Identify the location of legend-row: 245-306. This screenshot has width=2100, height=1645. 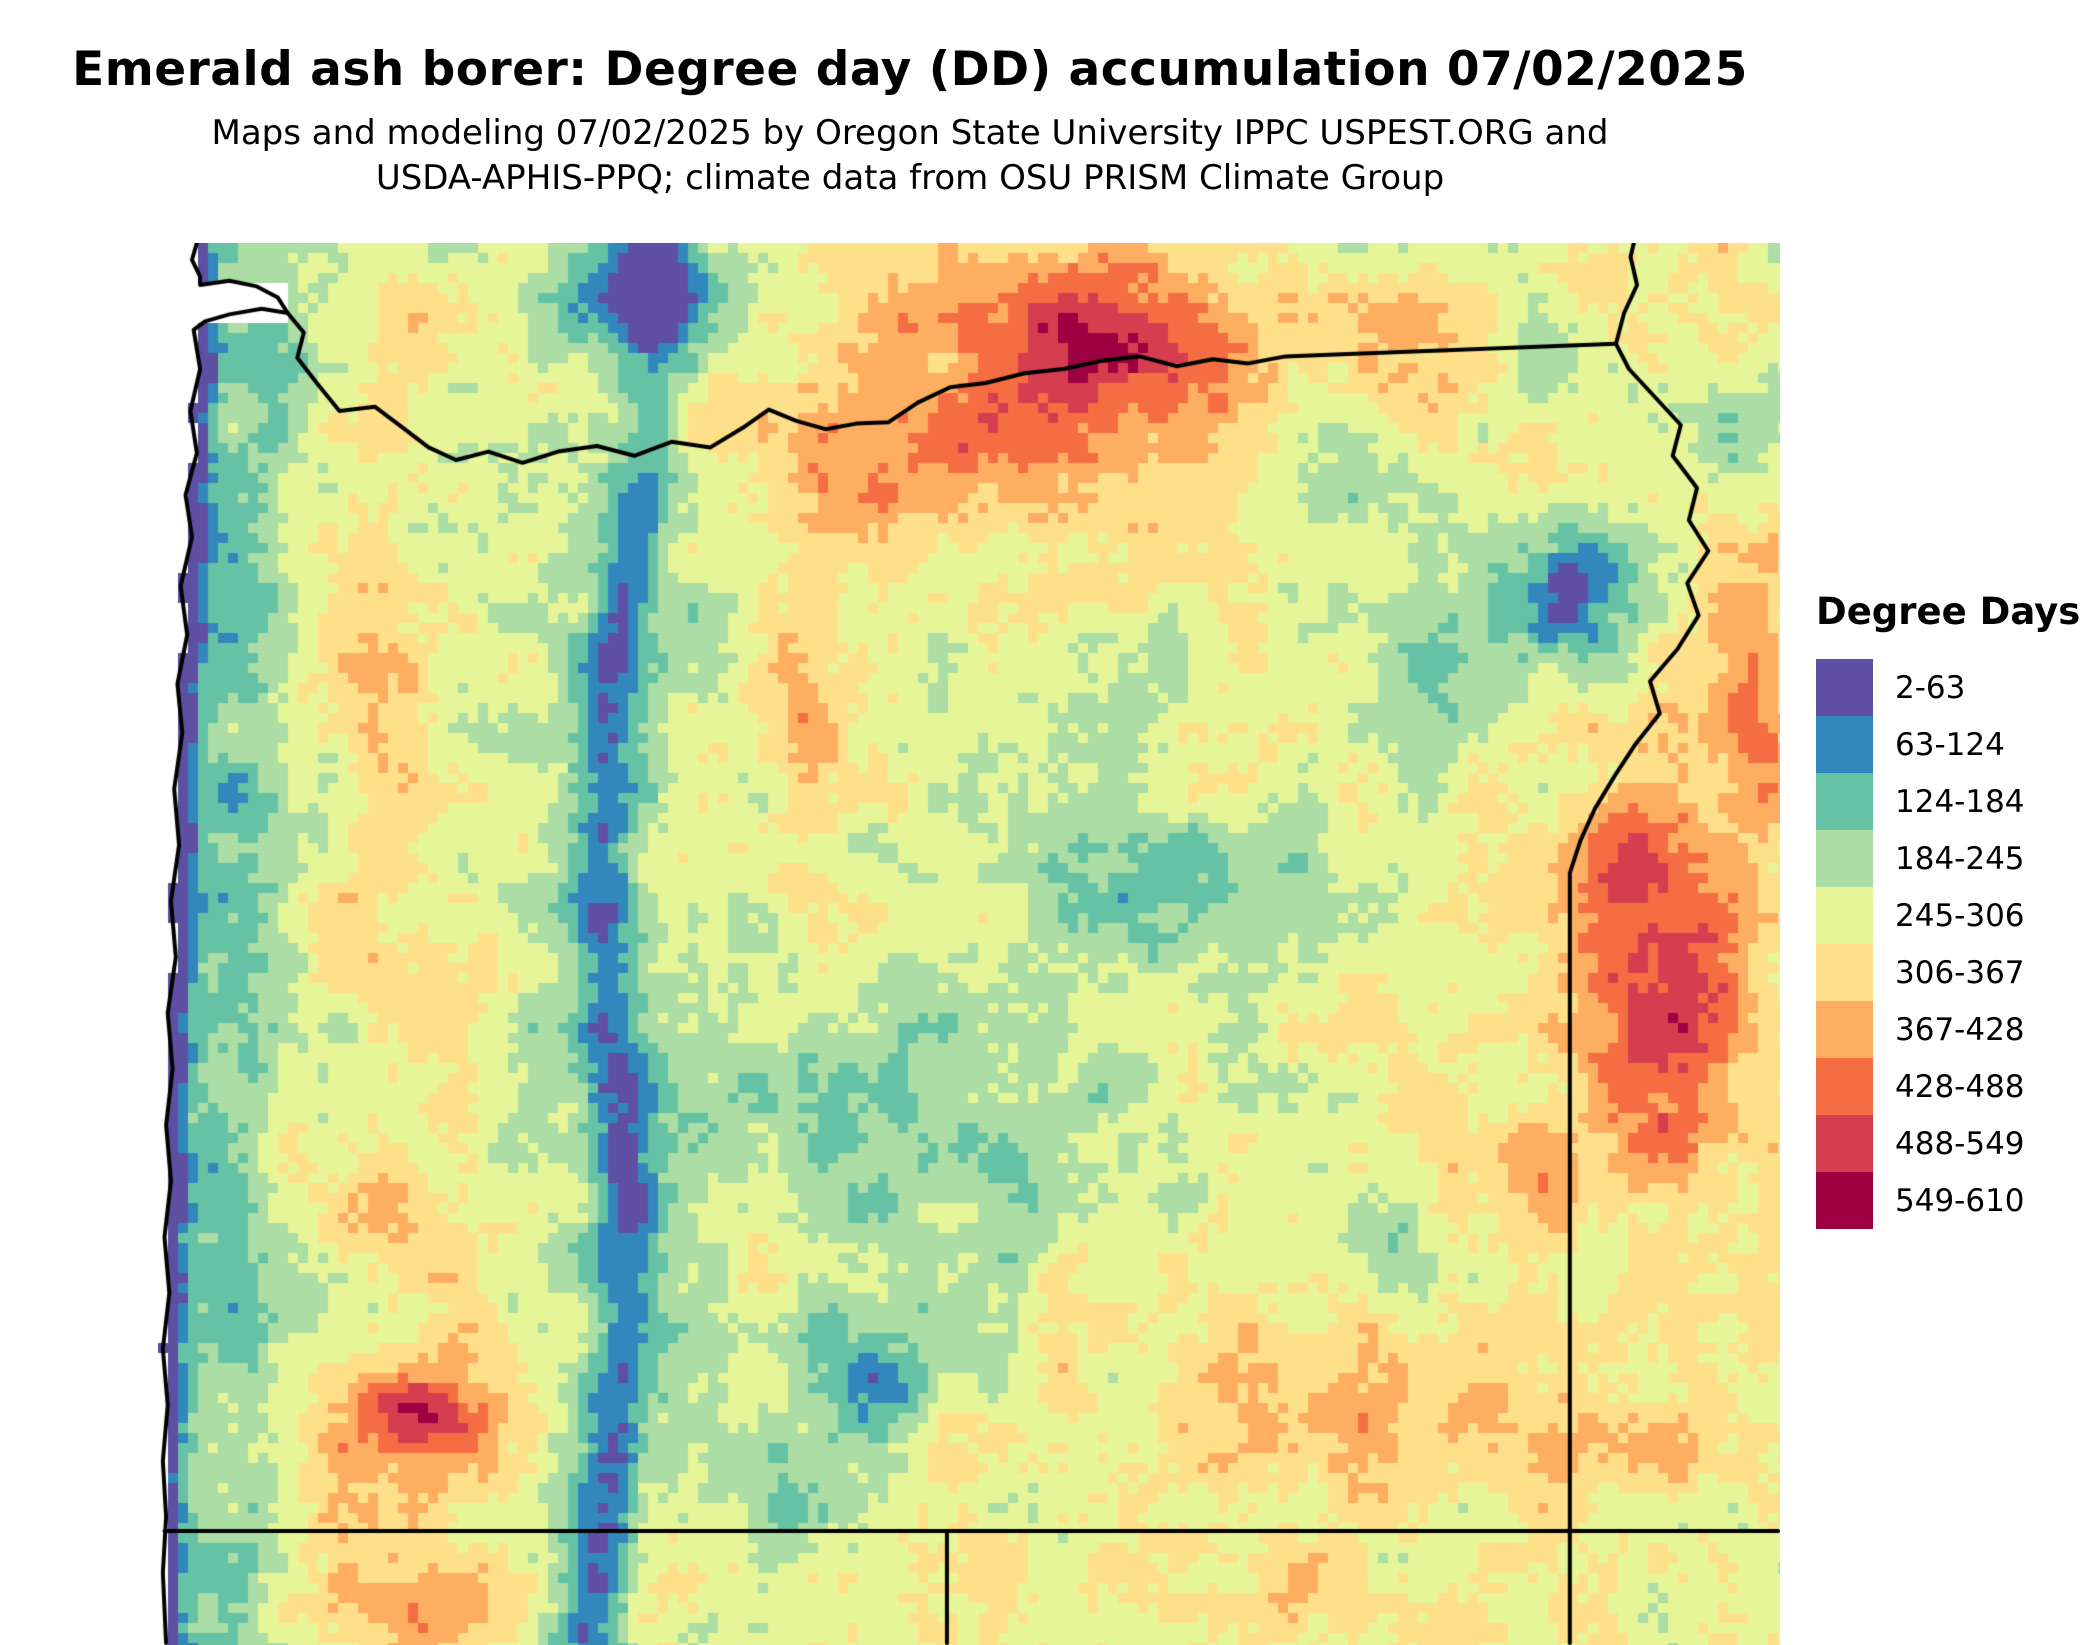
(1948, 915).